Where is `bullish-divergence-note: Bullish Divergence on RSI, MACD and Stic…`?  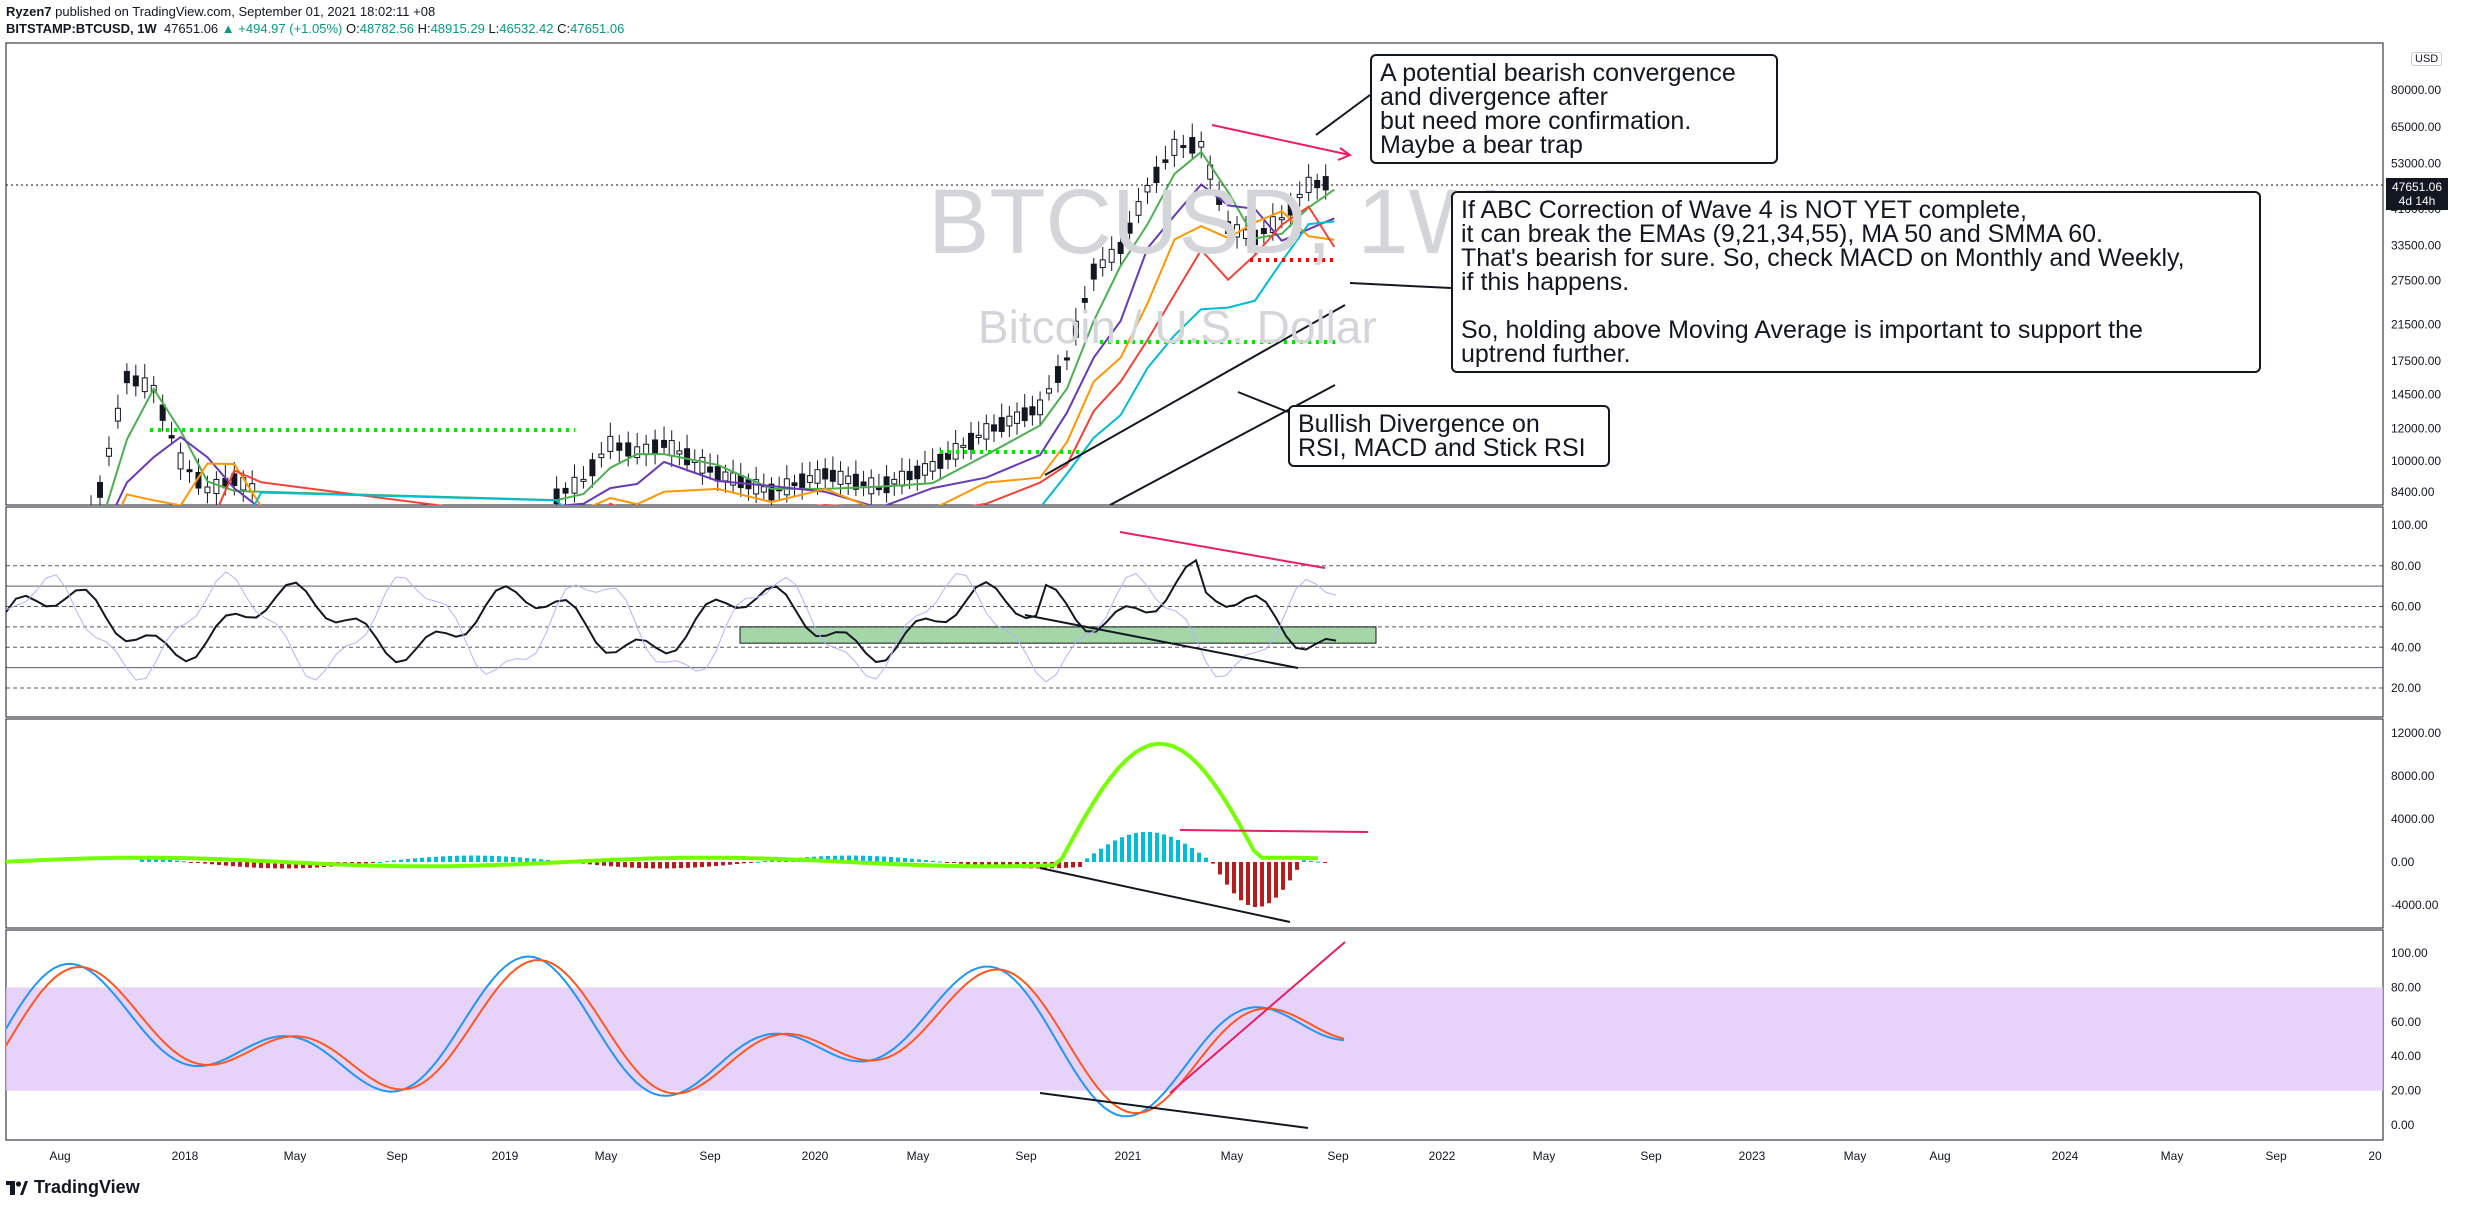 bullish-divergence-note: Bullish Divergence on RSI, MACD and Stic… is located at coordinates (1449, 436).